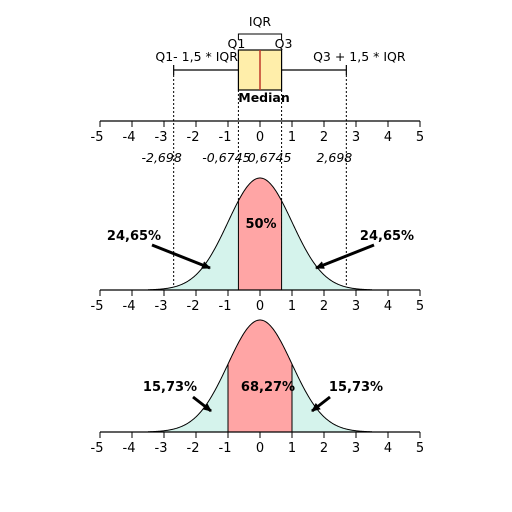  Describe the element at coordinates (225, 137) in the screenshot. I see `top-axis-tick-label: -1` at that location.